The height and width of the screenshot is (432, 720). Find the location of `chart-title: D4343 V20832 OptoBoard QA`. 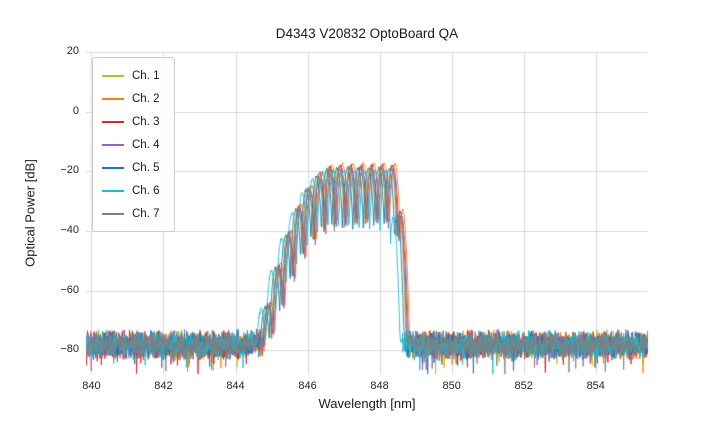

chart-title: D4343 V20832 OptoBoard QA is located at coordinates (367, 33).